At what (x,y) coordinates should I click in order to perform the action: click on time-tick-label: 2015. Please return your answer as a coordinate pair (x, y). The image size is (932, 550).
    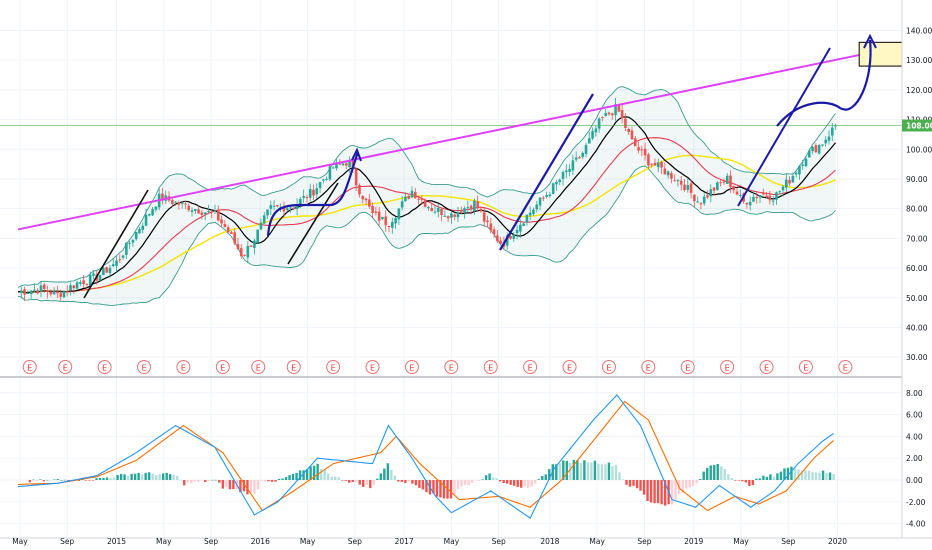
    Looking at the image, I should click on (116, 541).